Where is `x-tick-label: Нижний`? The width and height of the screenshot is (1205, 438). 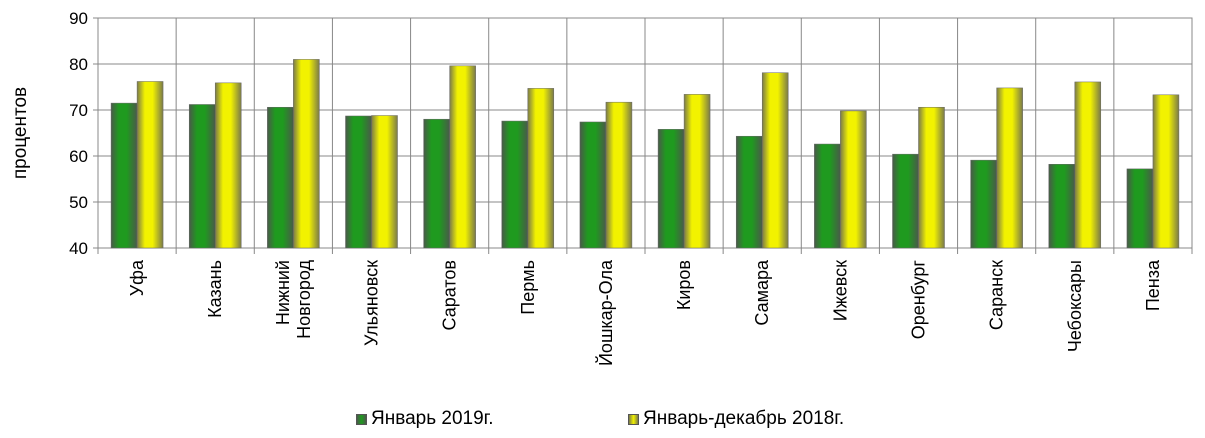
x-tick-label: Нижний is located at coordinates (283, 292).